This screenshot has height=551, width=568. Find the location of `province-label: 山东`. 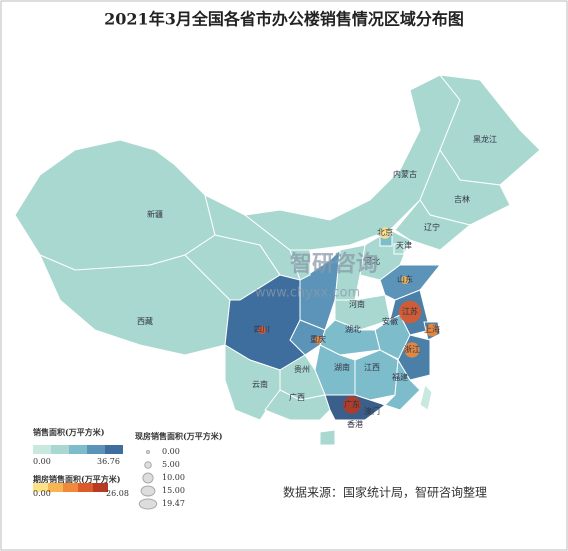

province-label: 山东 is located at coordinates (405, 279).